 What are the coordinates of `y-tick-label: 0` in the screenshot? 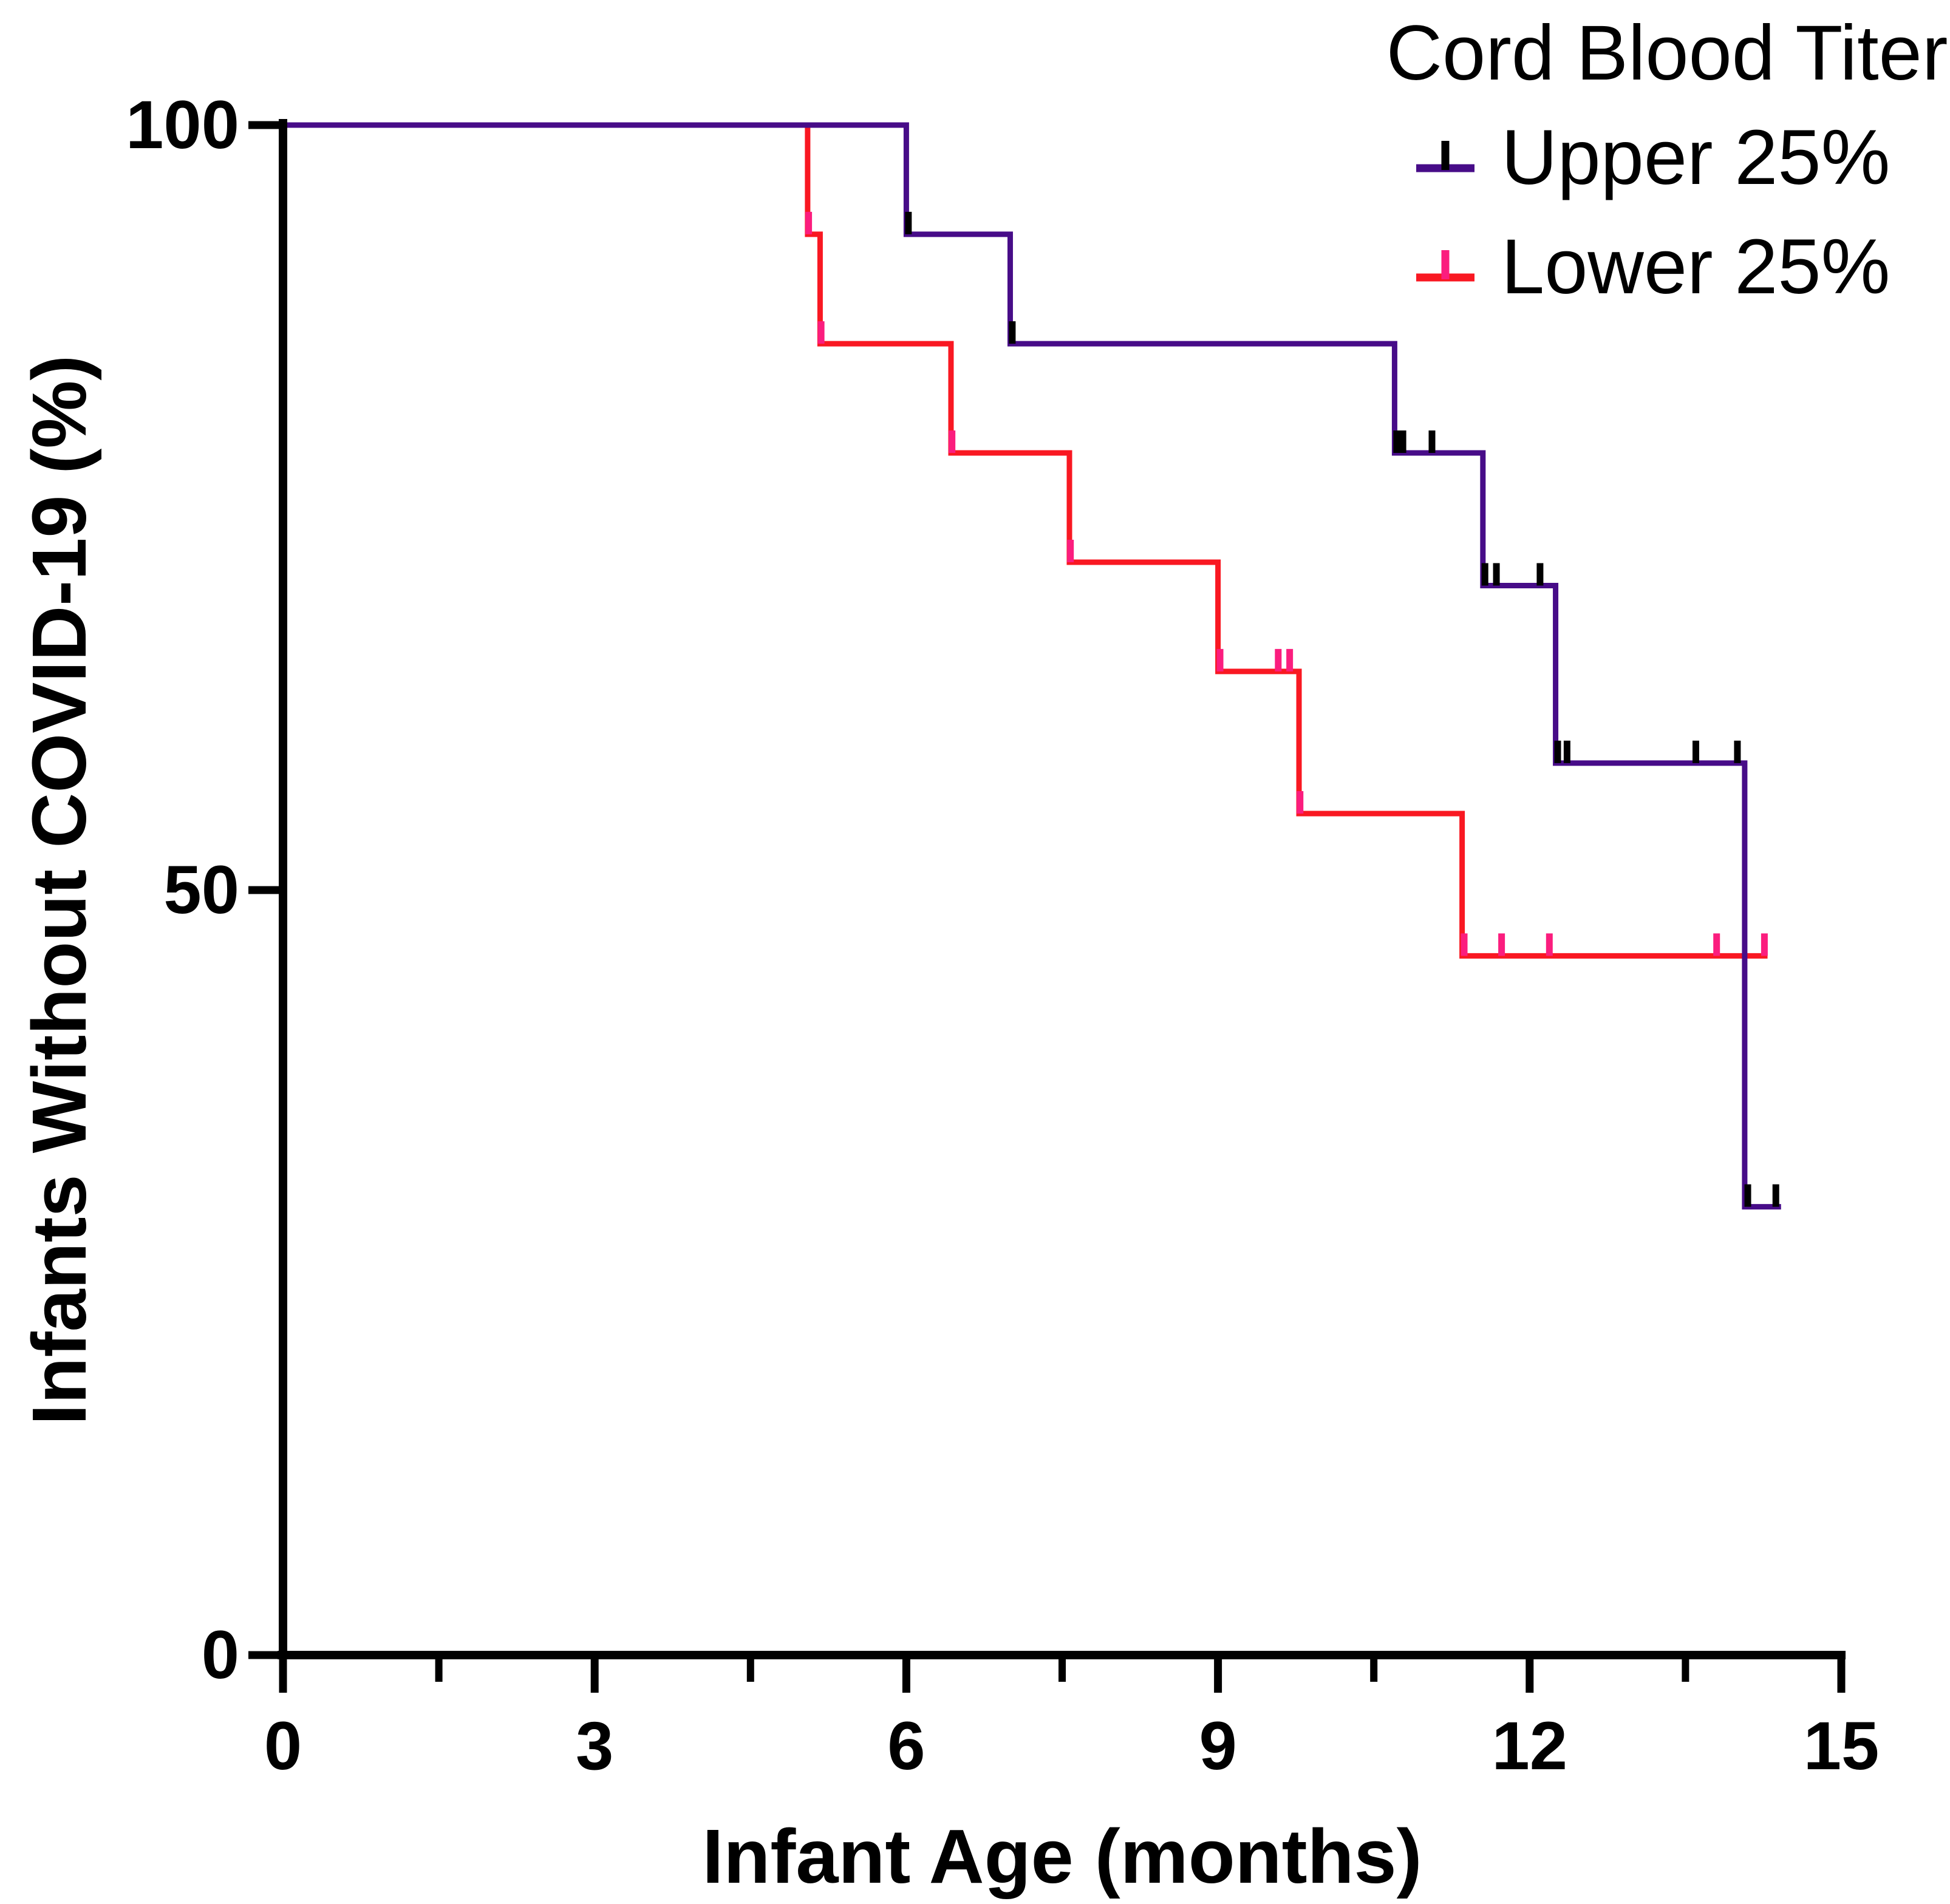 It's located at (220, 1655).